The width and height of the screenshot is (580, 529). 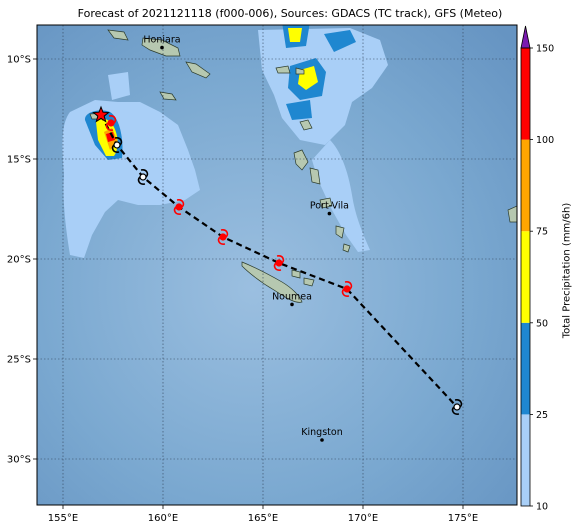 What do you see at coordinates (19, 60) in the screenshot?
I see `lat-tick-label: 10°S` at bounding box center [19, 60].